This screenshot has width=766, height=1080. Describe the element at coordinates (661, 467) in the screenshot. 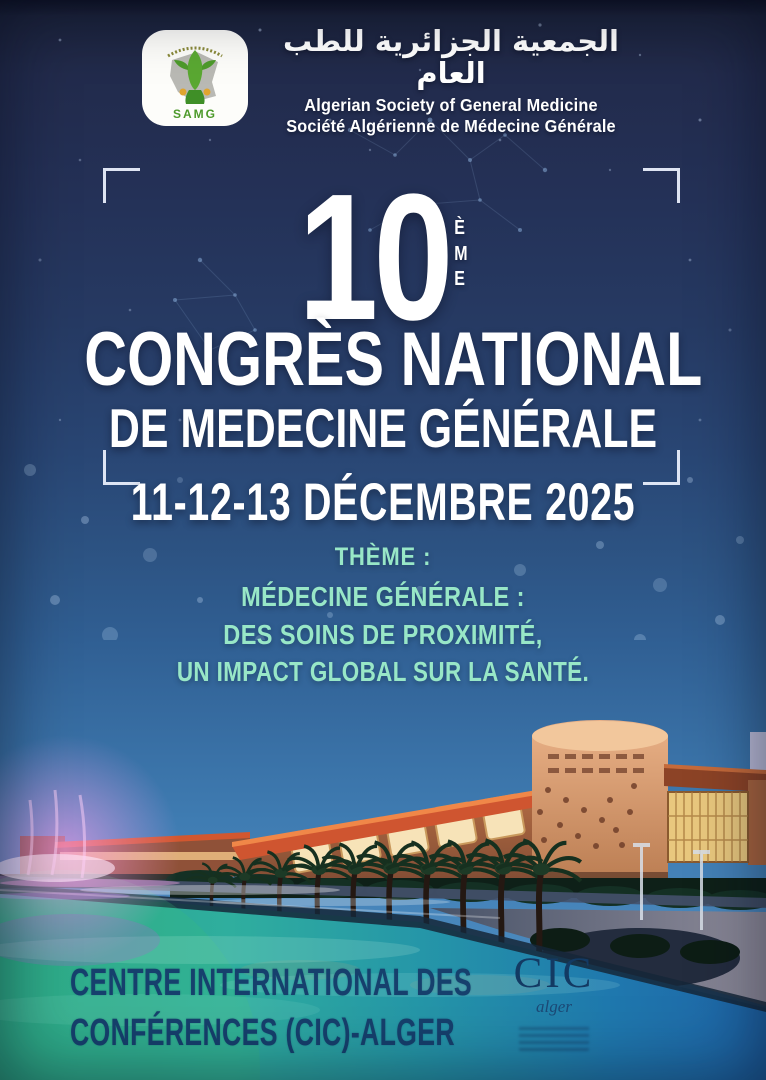

I see `frame-bracket-bottom-right` at that location.